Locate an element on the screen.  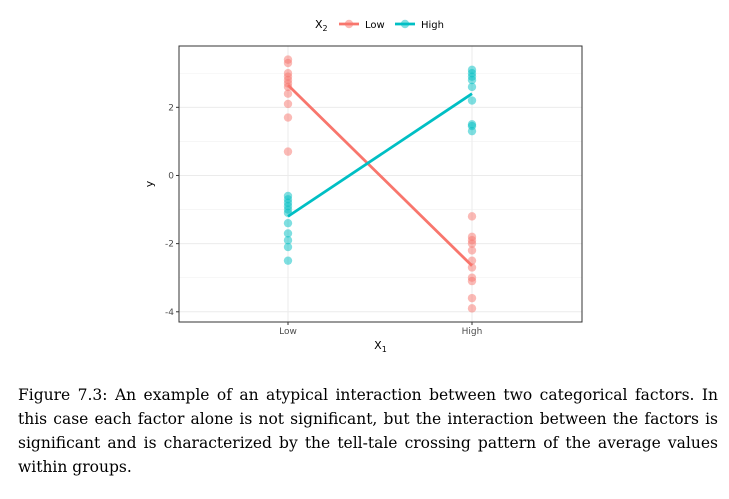
mean-line-low is located at coordinates (380, 175).